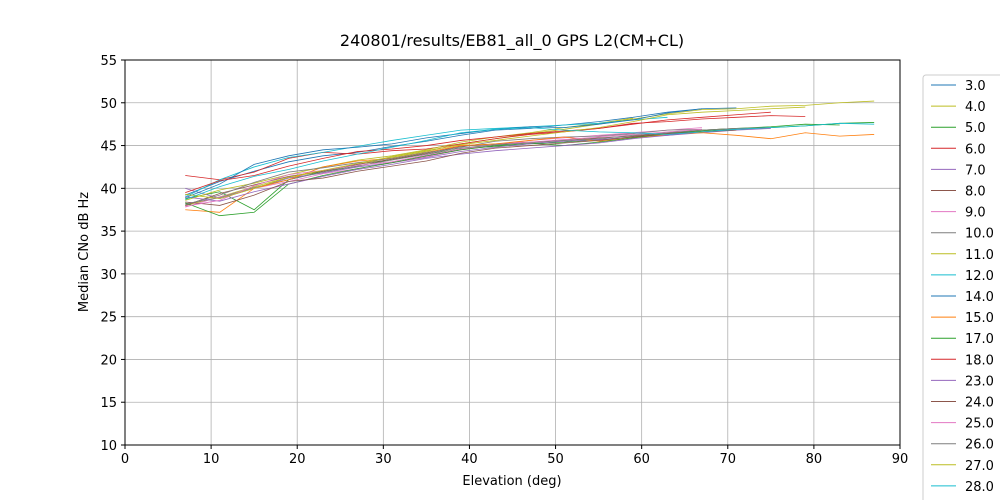 This screenshot has width=1000, height=500. Describe the element at coordinates (979, 318) in the screenshot. I see `legend-label: 15.0` at that location.